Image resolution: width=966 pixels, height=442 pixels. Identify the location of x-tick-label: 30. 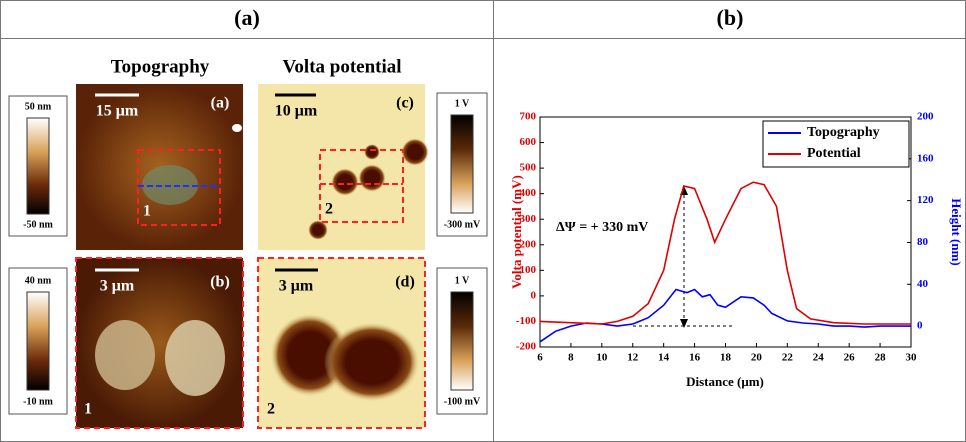
(912, 358).